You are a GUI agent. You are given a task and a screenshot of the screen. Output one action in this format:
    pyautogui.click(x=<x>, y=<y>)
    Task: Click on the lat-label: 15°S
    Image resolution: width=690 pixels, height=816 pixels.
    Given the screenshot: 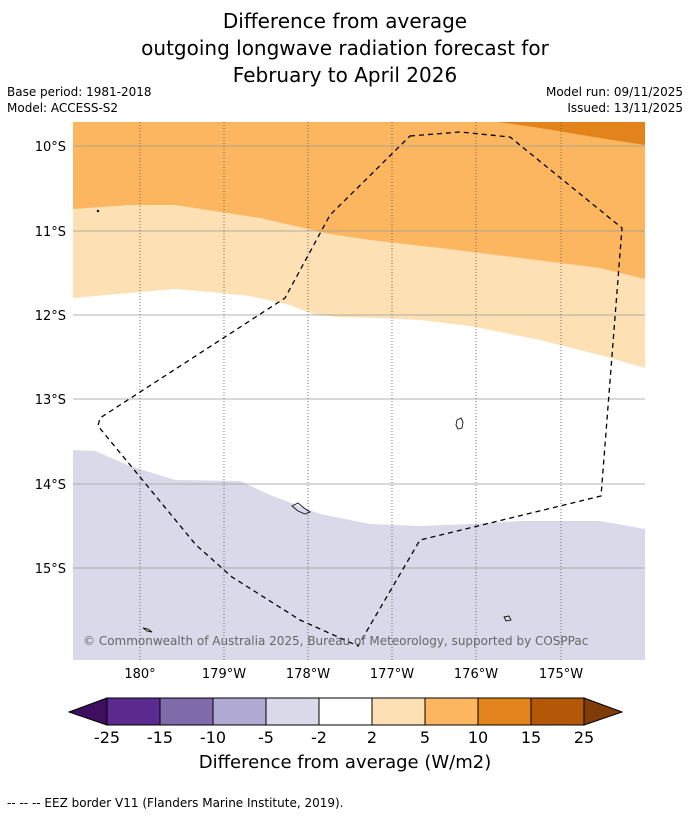 What is the action you would take?
    pyautogui.click(x=50, y=569)
    